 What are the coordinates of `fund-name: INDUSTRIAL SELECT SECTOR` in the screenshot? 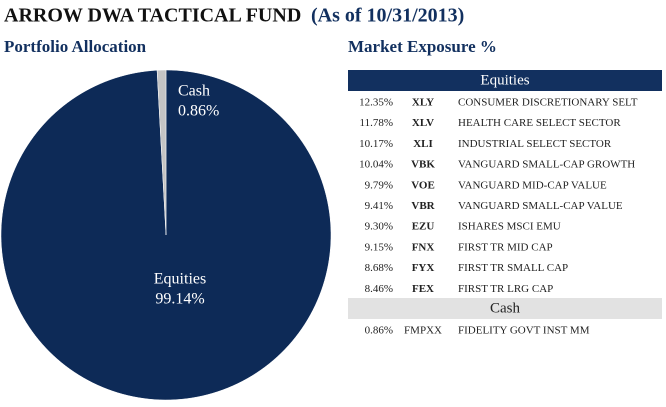 It's located at (535, 144).